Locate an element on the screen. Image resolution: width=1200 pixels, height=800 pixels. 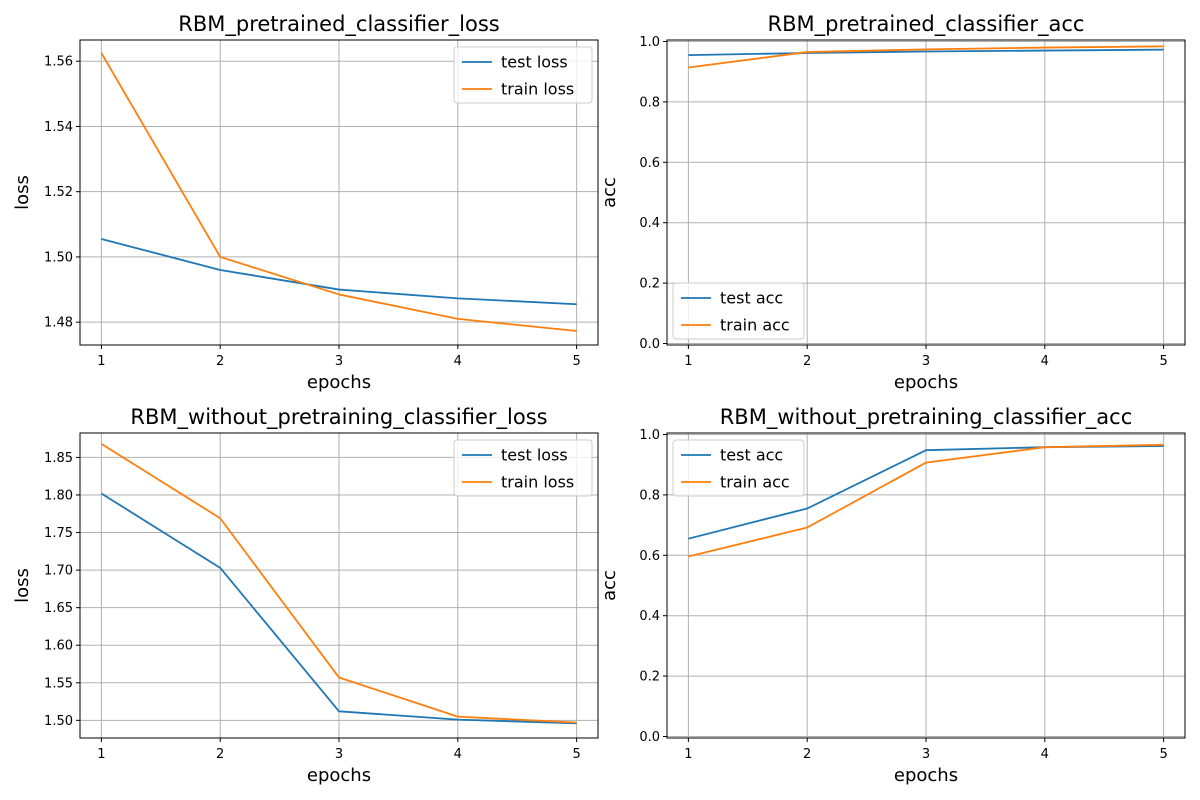
y-tick-label: 1.75 is located at coordinates (58, 533).